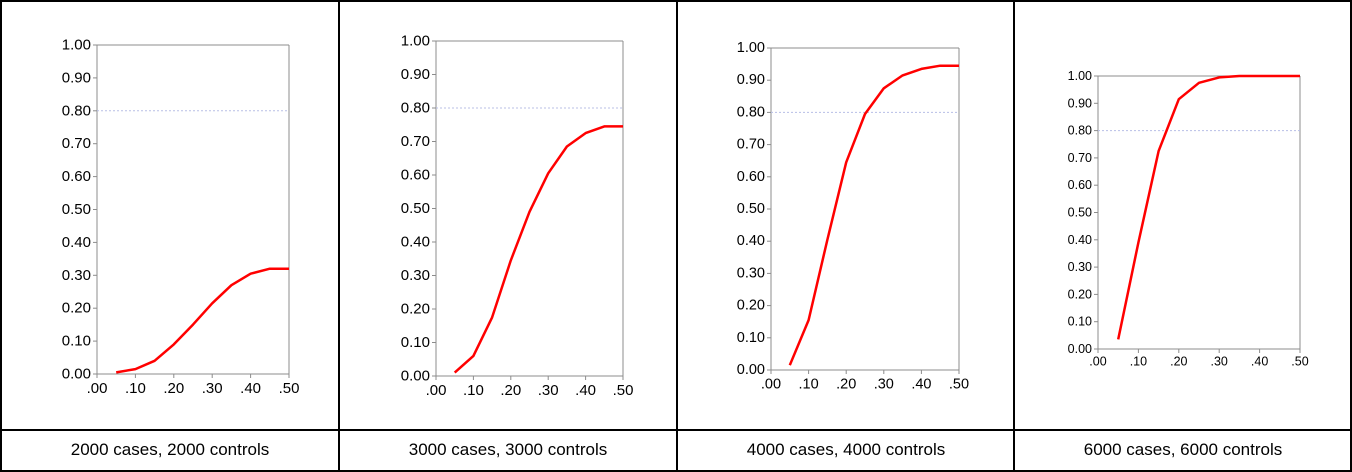 This screenshot has width=1352, height=472. I want to click on panel-4-x-tick-label: .30, so click(1219, 362).